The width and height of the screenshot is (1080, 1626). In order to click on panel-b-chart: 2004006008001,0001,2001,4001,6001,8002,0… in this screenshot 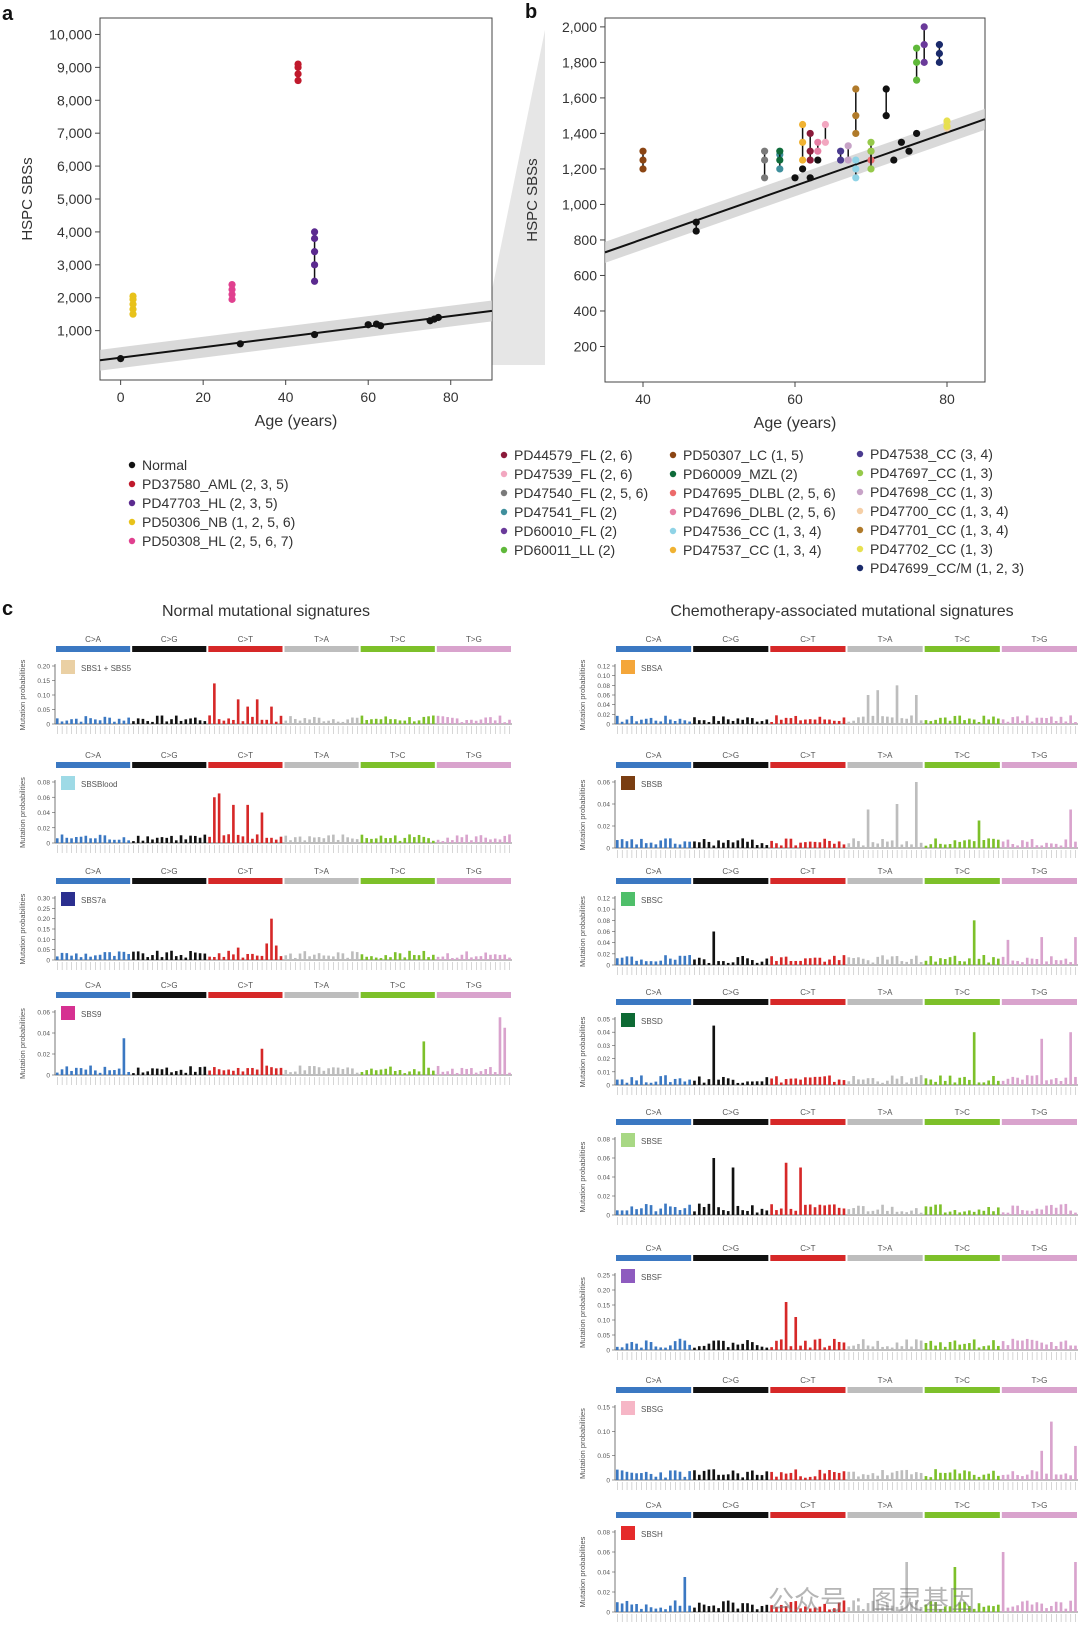, I will do `click(755, 224)`.